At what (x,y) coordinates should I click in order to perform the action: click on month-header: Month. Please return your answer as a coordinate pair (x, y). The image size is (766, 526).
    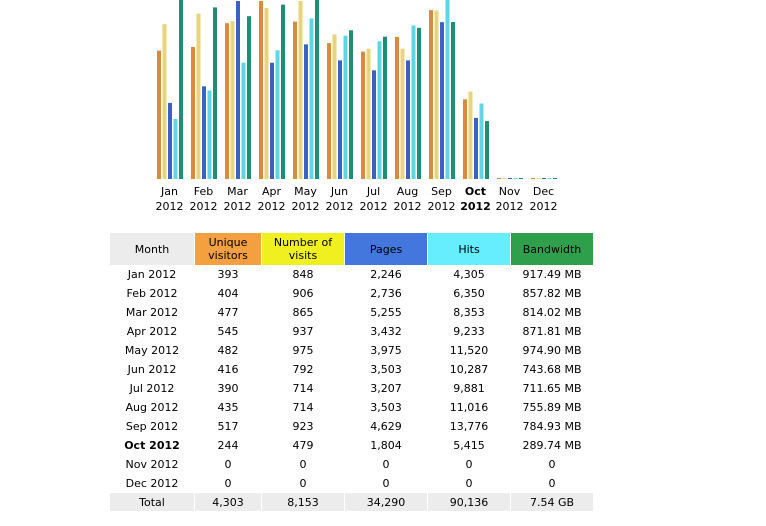
    Looking at the image, I should click on (152, 249).